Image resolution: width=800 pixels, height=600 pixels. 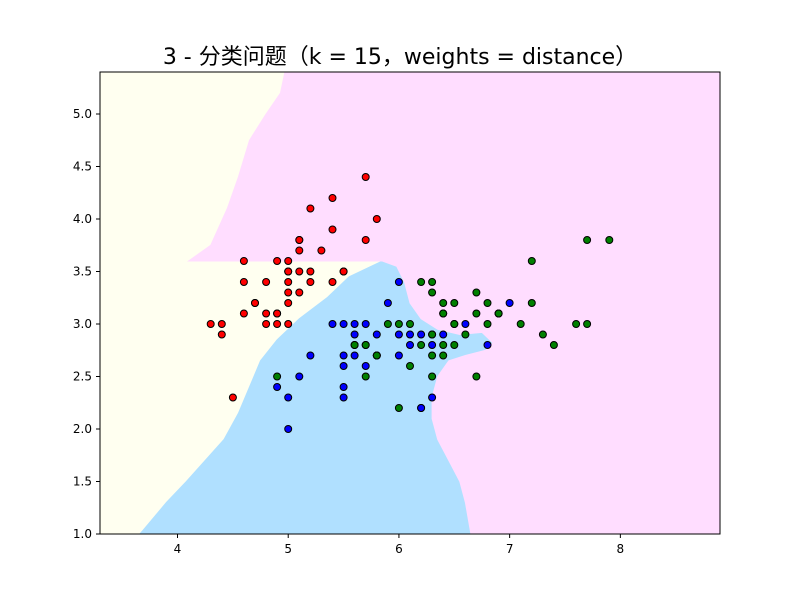 I want to click on x-tick-label: 7, so click(x=510, y=549).